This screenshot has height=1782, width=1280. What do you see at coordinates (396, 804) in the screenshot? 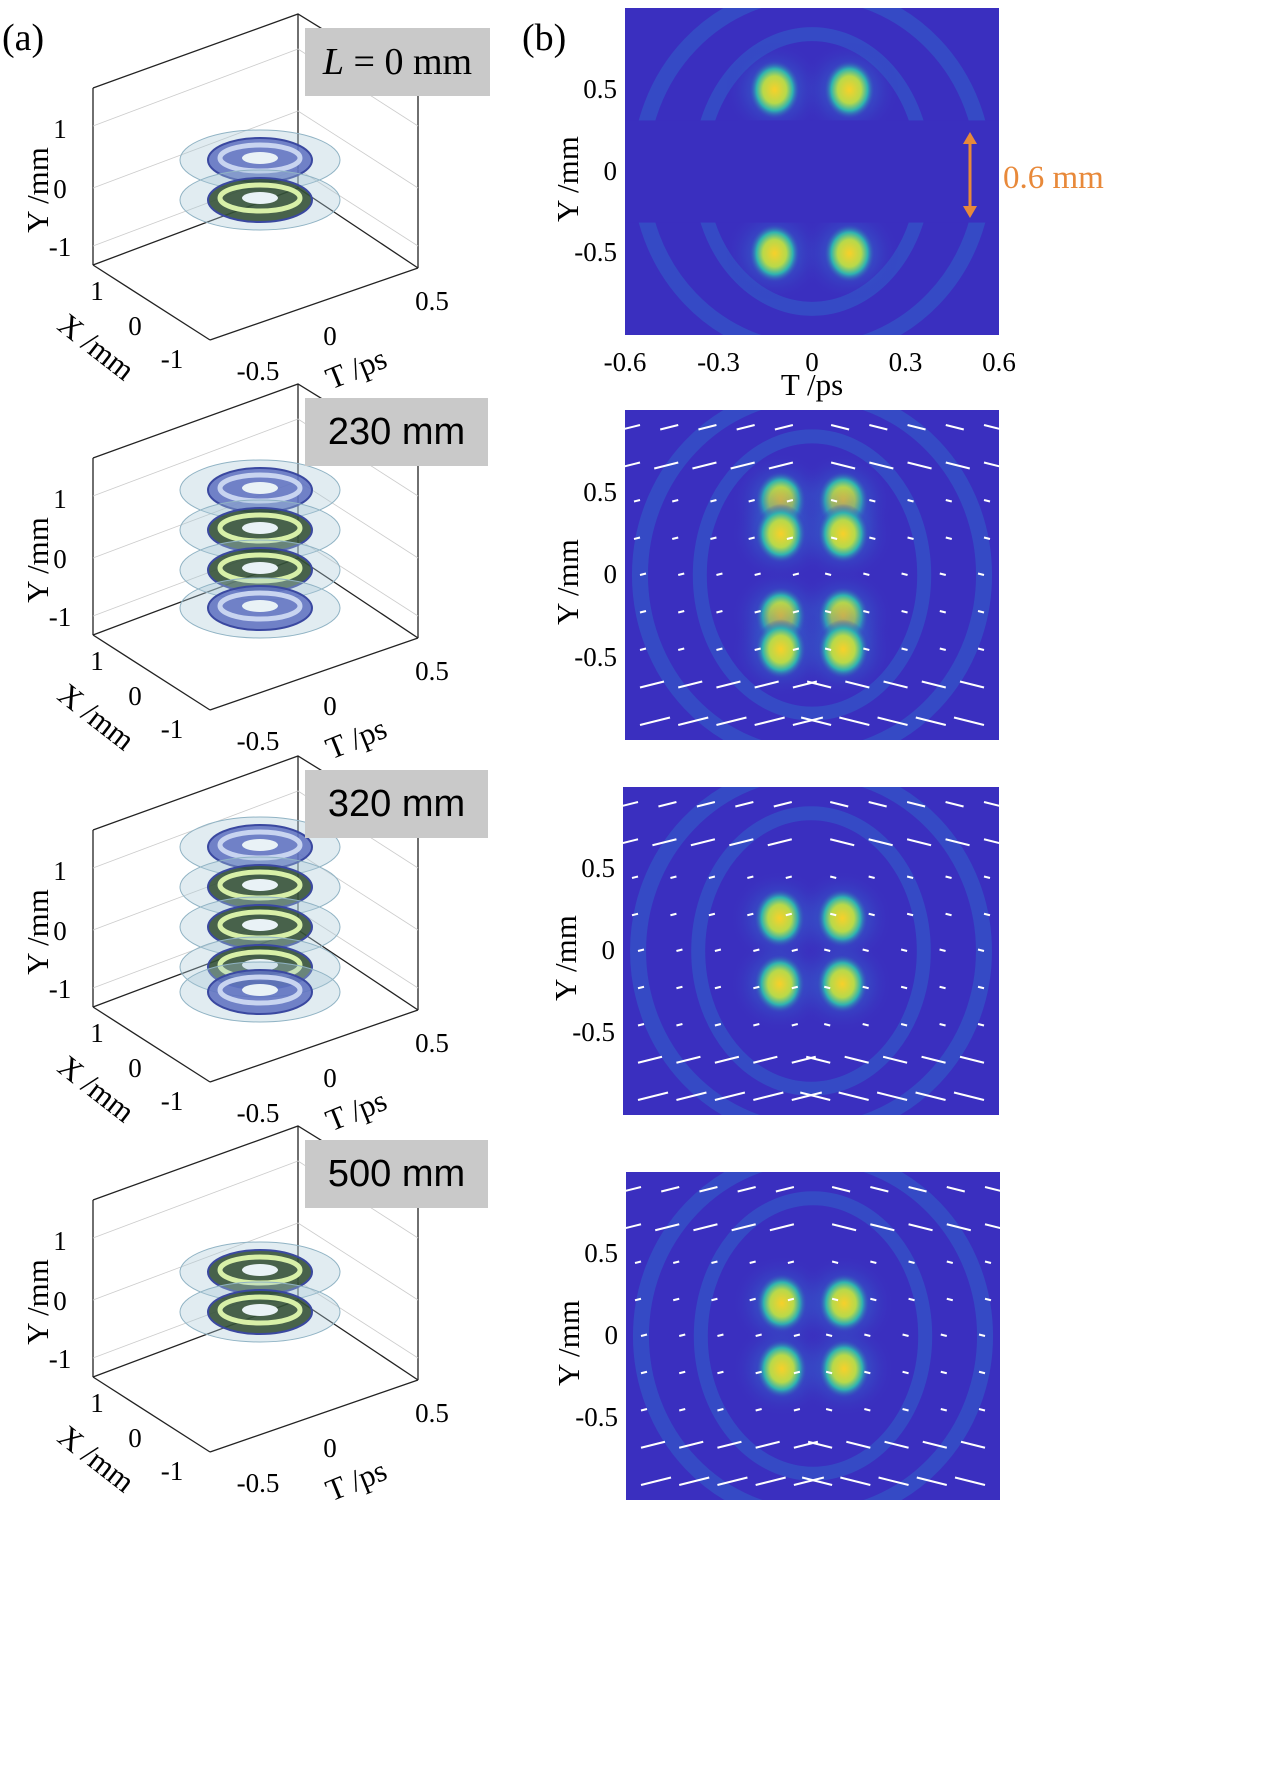
I see `propagation-distance-label: 320 mm` at bounding box center [396, 804].